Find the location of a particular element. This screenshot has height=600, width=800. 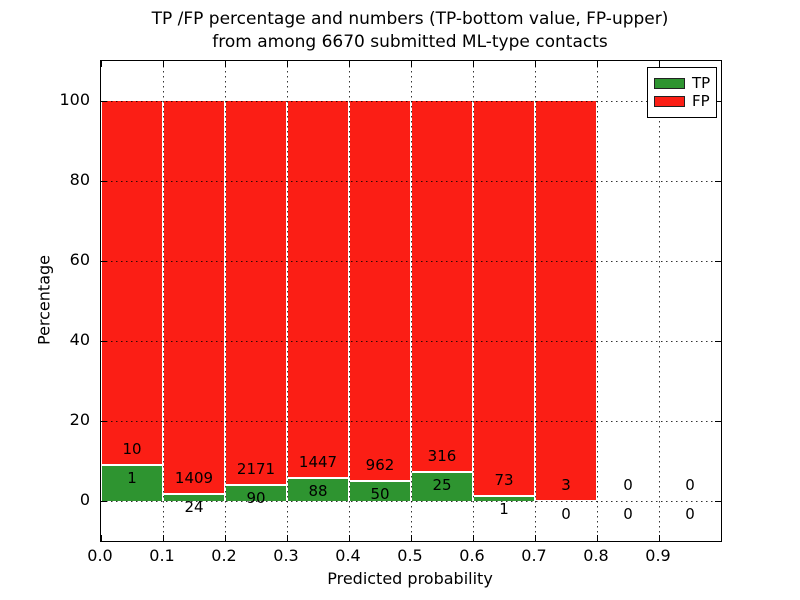

fp-count-label-7: 3 is located at coordinates (566, 485).